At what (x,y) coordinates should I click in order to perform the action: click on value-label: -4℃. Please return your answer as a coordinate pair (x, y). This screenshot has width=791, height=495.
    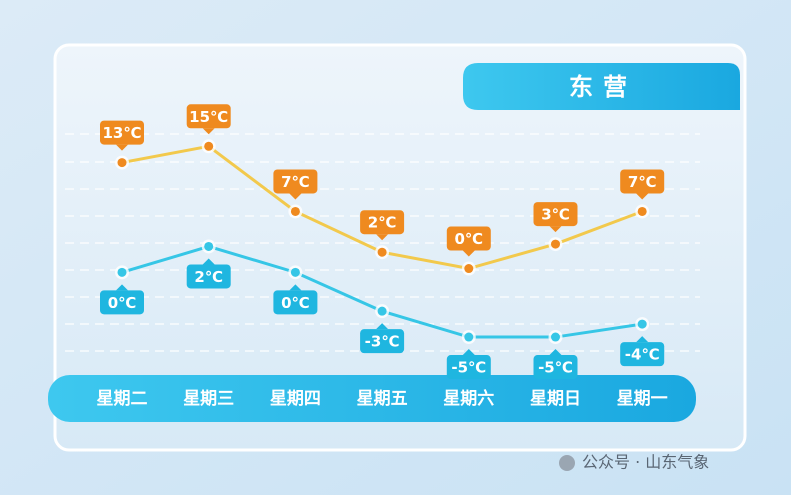
    Looking at the image, I should click on (642, 355).